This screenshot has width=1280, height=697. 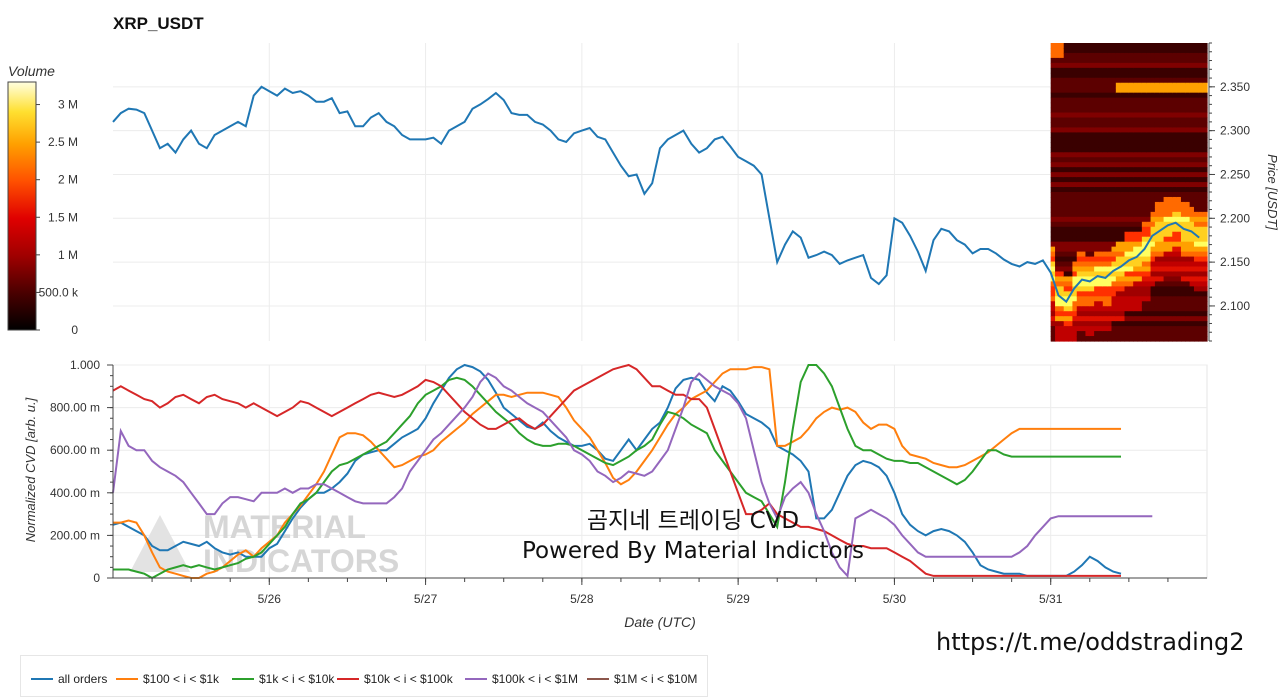 What do you see at coordinates (1090, 642) in the screenshot?
I see `footer-url: https://t.me/oddstrading2` at bounding box center [1090, 642].